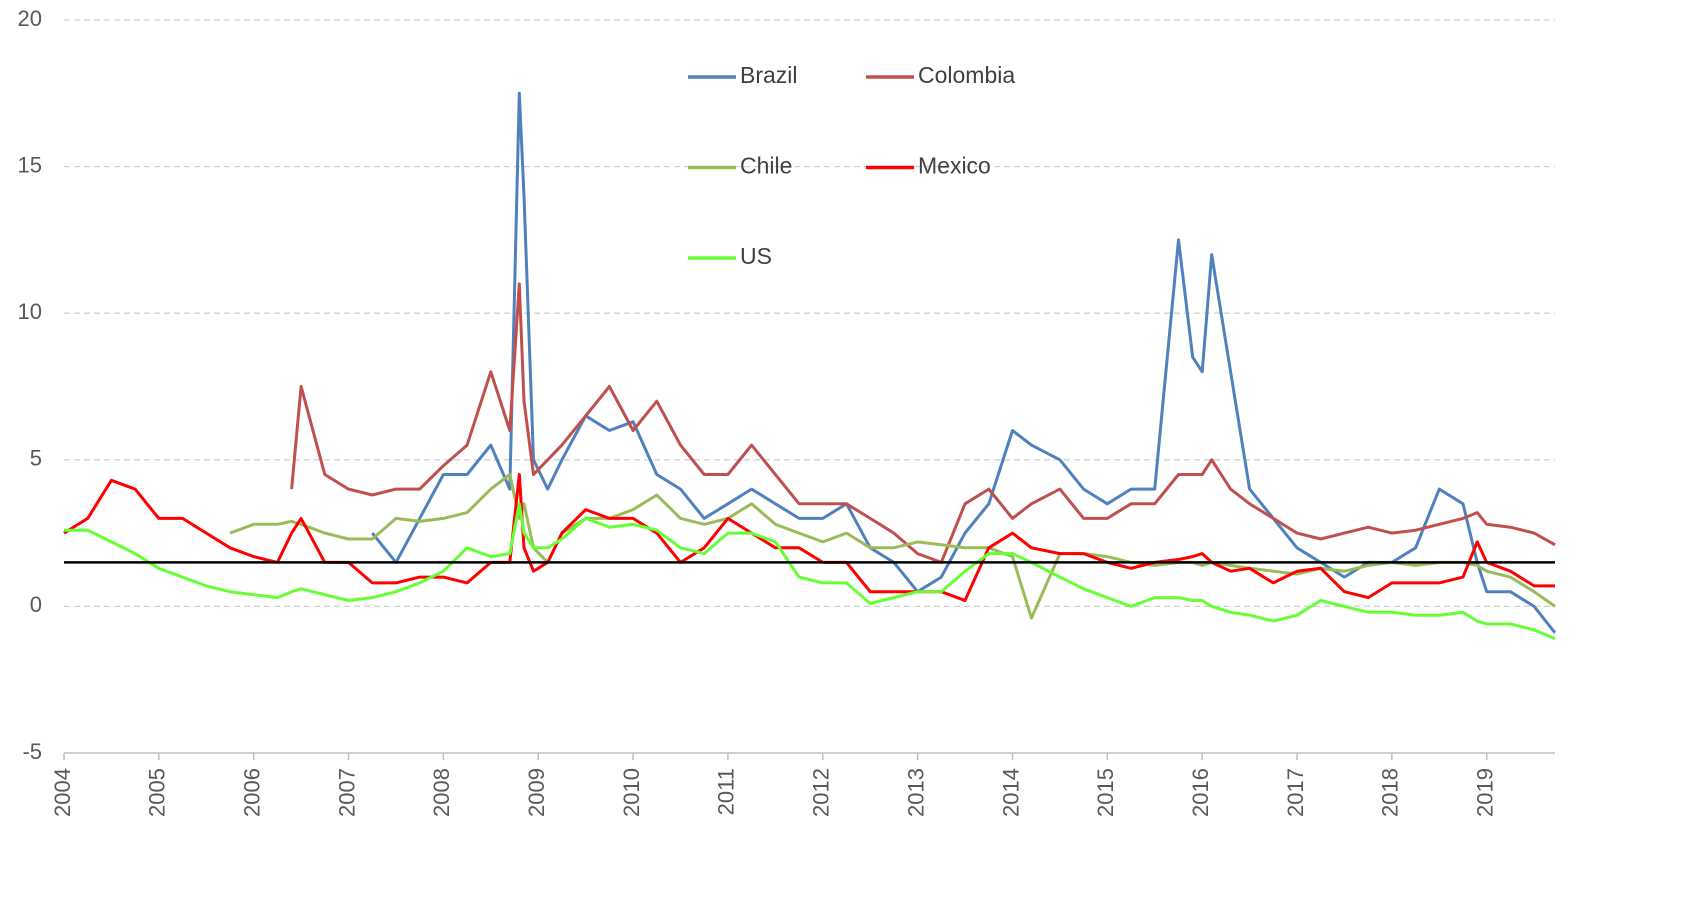  I want to click on legend-label: Chile, so click(766, 166).